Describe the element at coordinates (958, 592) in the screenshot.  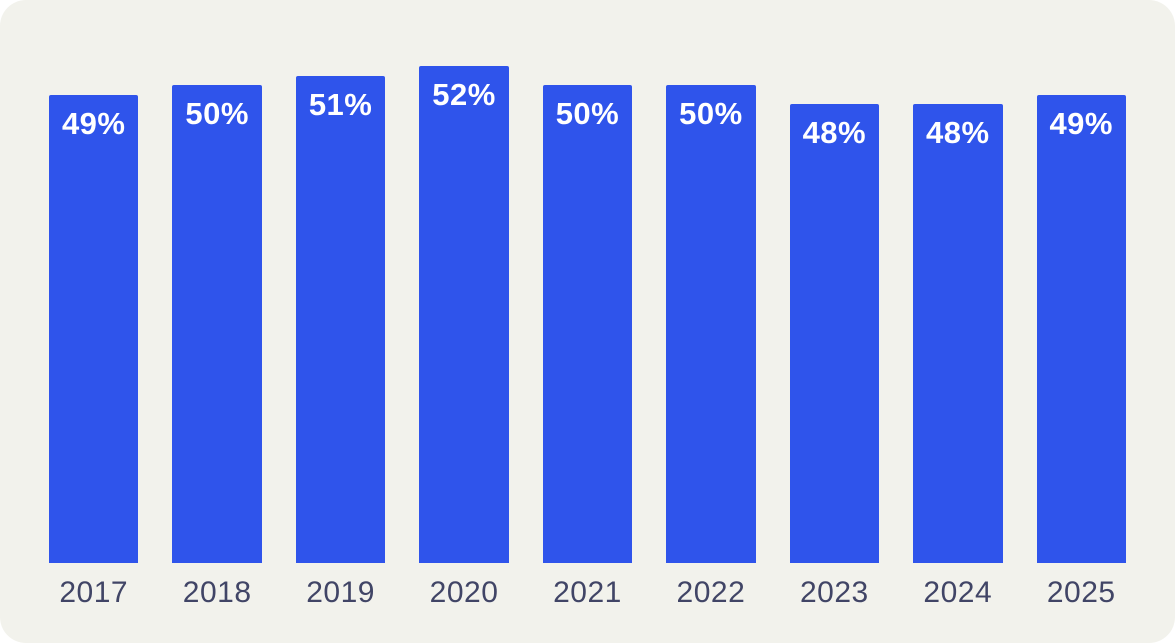
I see `x-axis-label-2024: 2024` at that location.